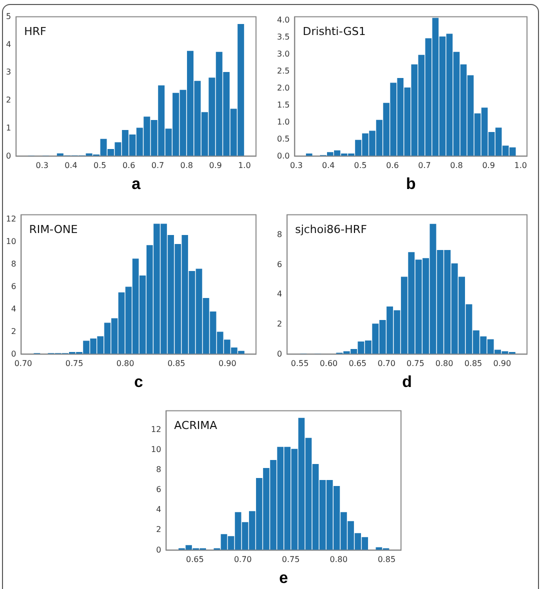  Describe the element at coordinates (283, 71) in the screenshot. I see `y-tick-label: 2.5` at that location.